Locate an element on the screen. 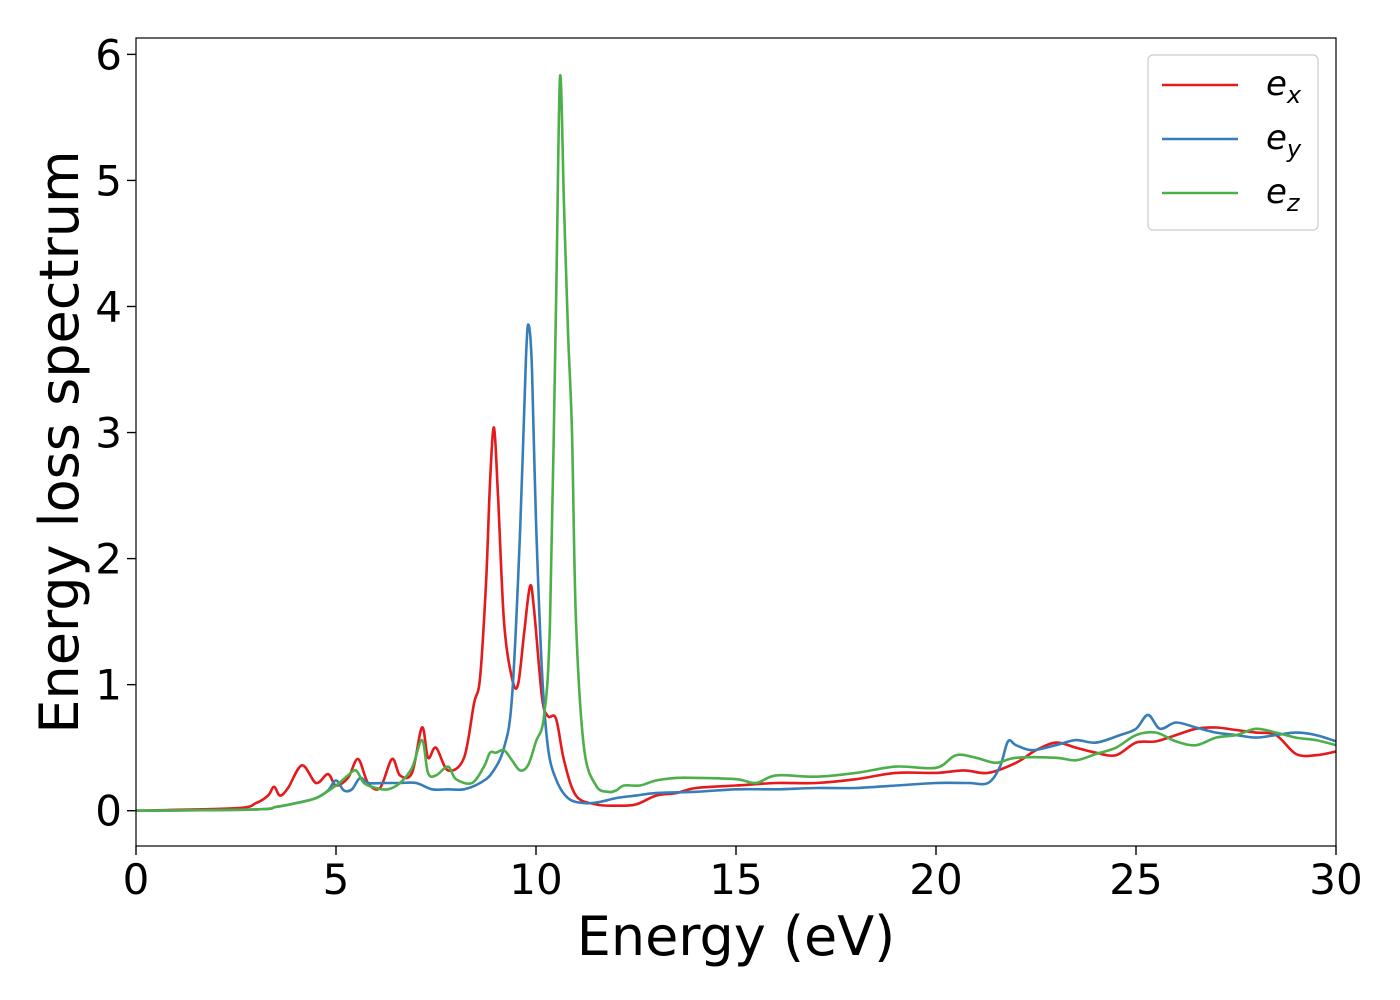 This screenshot has width=1400, height=1000. x-tick-label: 5 is located at coordinates (336, 879).